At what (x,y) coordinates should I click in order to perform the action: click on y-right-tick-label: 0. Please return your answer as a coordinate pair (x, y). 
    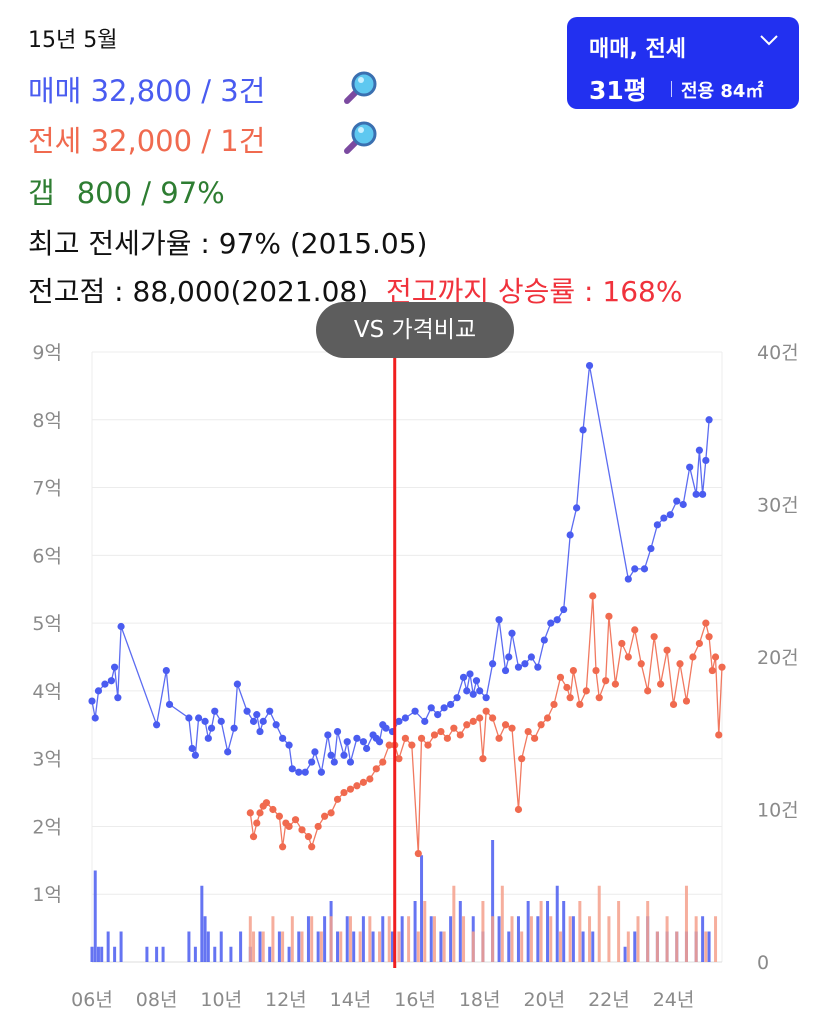
    Looking at the image, I should click on (763, 963).